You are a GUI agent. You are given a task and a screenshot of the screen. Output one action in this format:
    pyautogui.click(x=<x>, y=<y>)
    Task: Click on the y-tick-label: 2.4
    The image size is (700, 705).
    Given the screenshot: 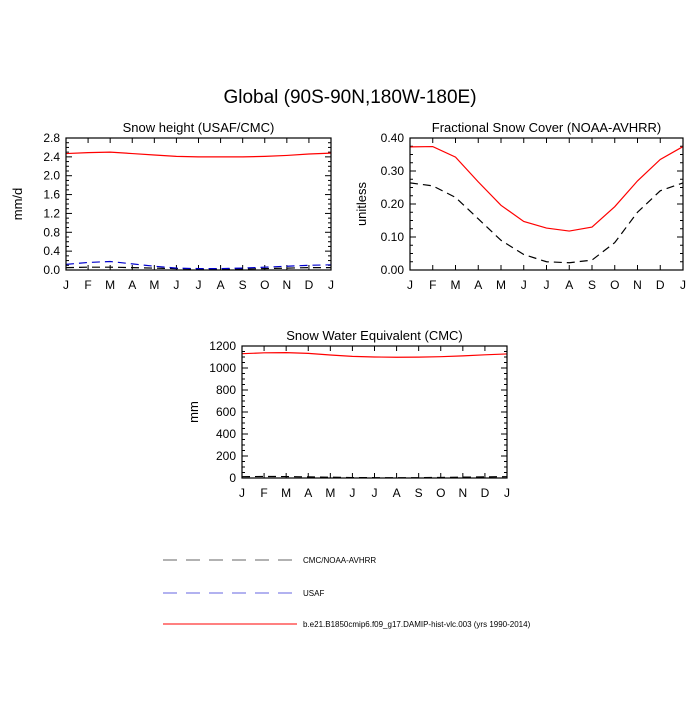 What is the action you would take?
    pyautogui.click(x=51, y=157)
    